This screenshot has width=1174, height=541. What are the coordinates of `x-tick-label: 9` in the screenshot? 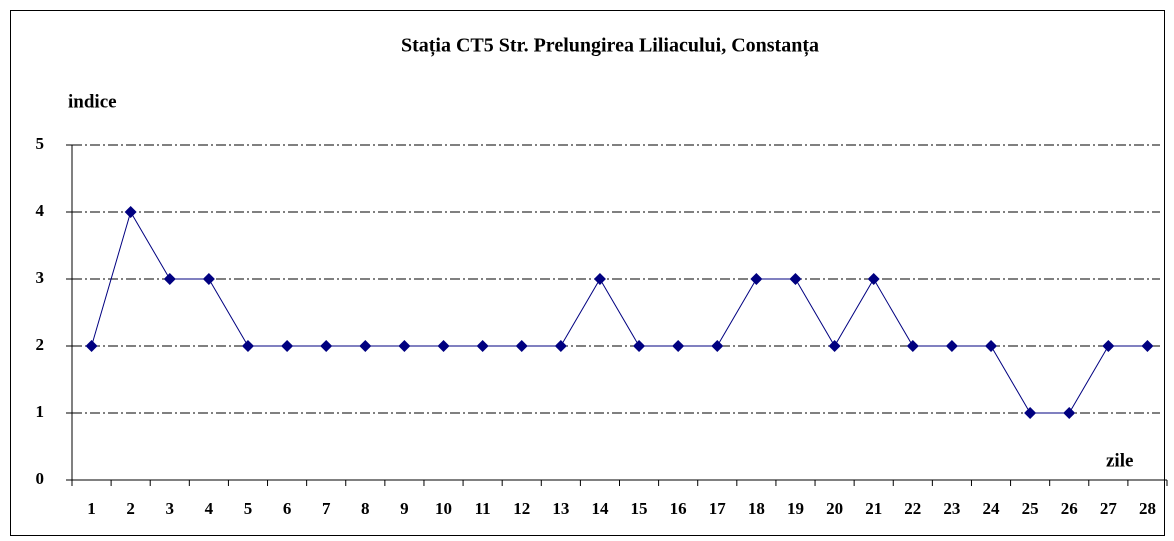 It's located at (404, 508).